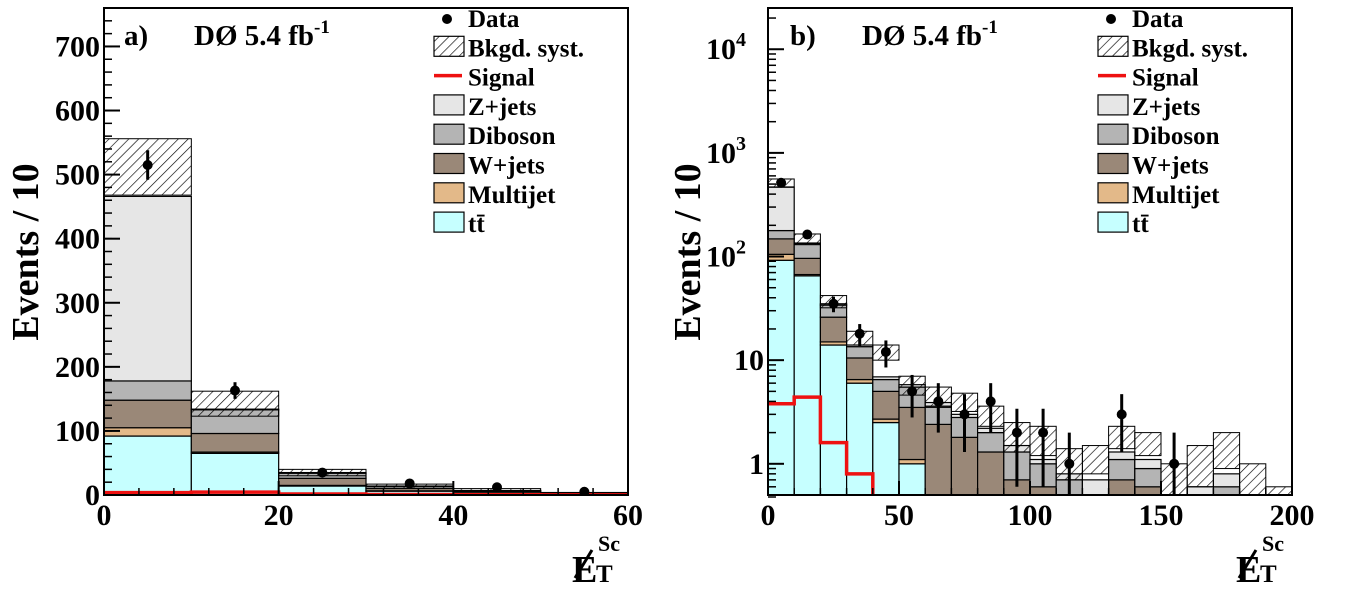 The image size is (1346, 593). I want to click on panel-a-y-tick-label: 400, so click(77, 239).